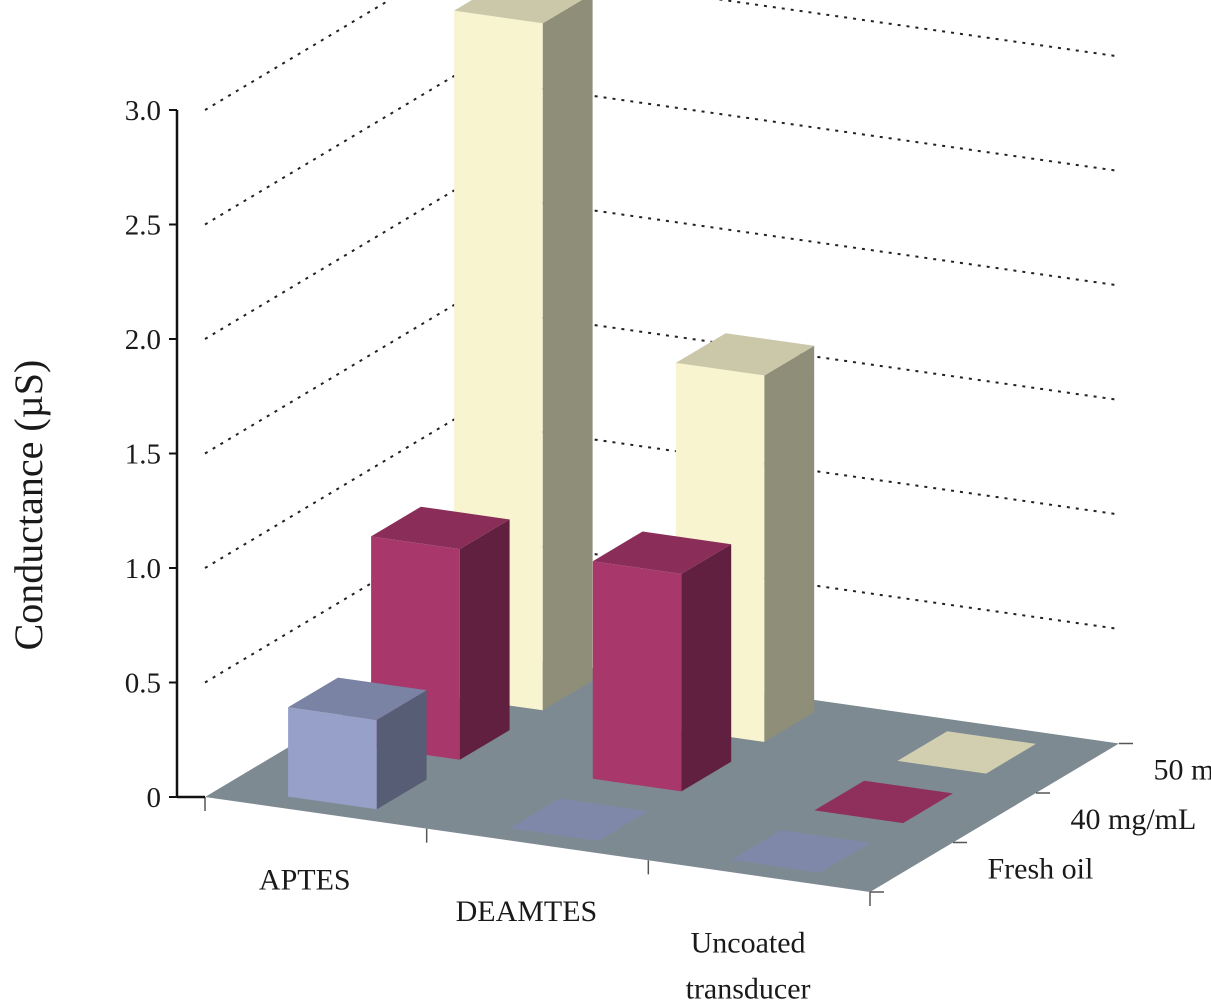  Describe the element at coordinates (143, 569) in the screenshot. I see `y-tick-label: 1.0` at that location.